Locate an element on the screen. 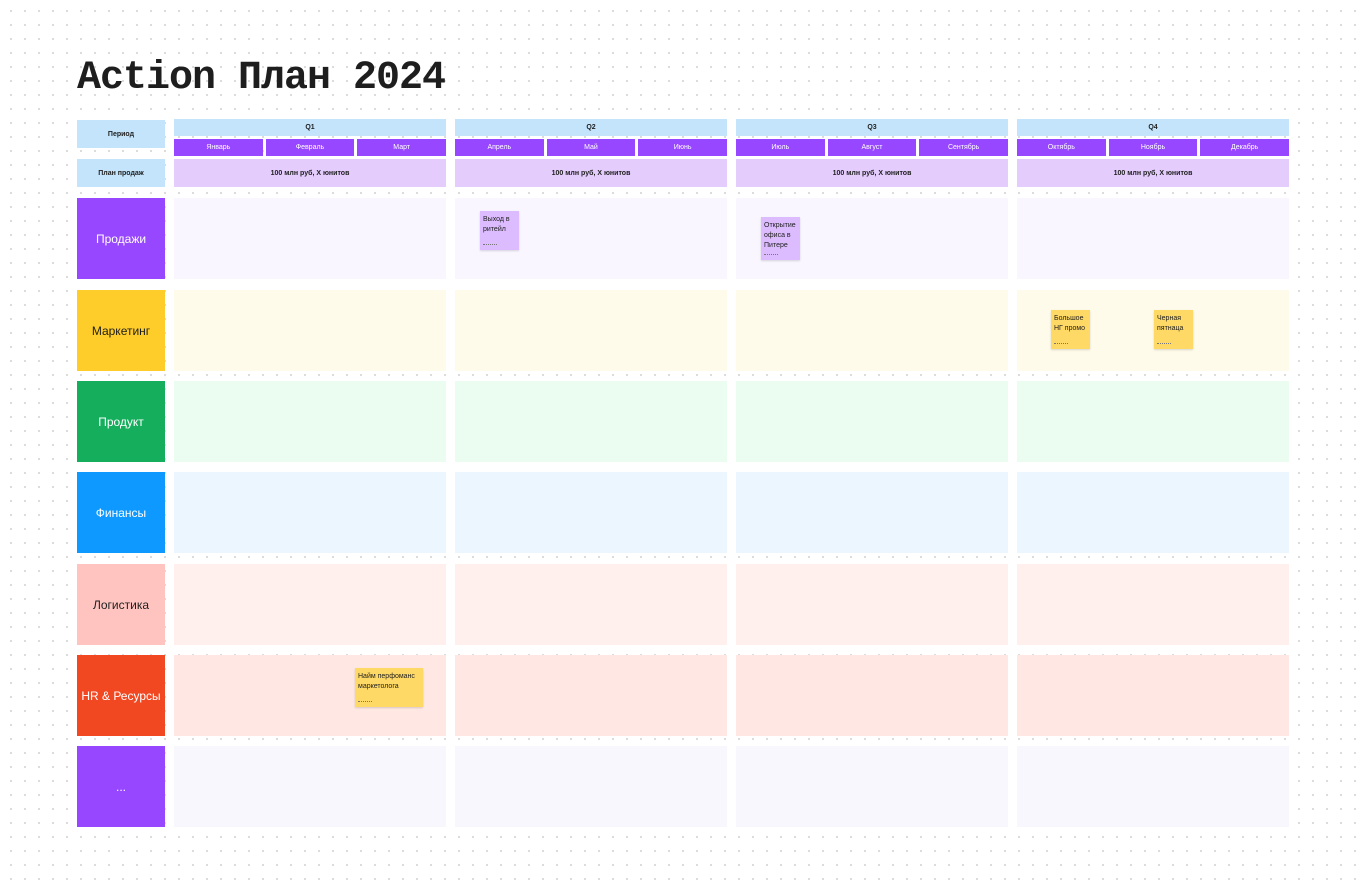  quarter-header: Q2 is located at coordinates (591, 127).